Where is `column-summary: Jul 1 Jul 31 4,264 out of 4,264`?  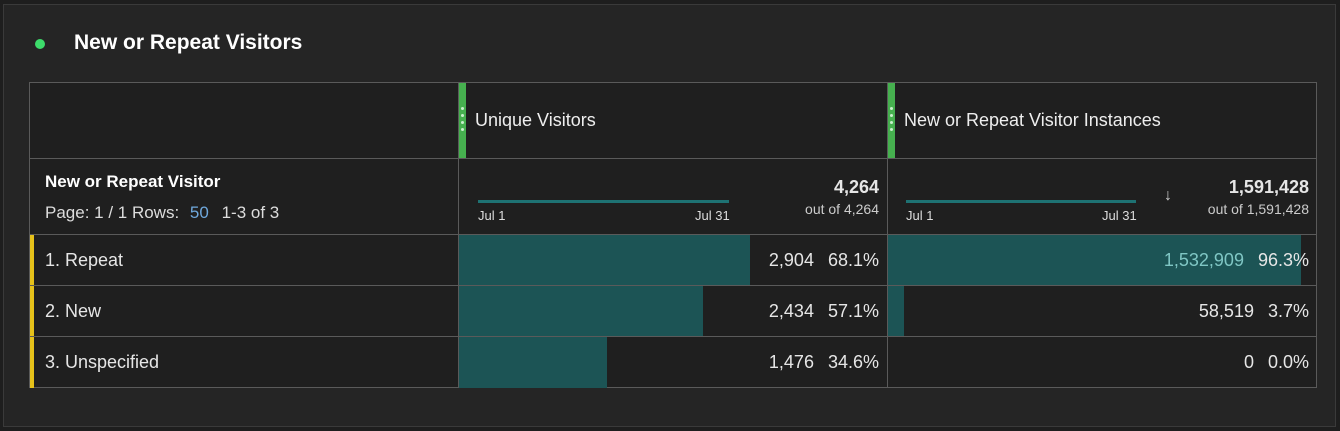
column-summary: Jul 1 Jul 31 4,264 out of 4,264 is located at coordinates (673, 197).